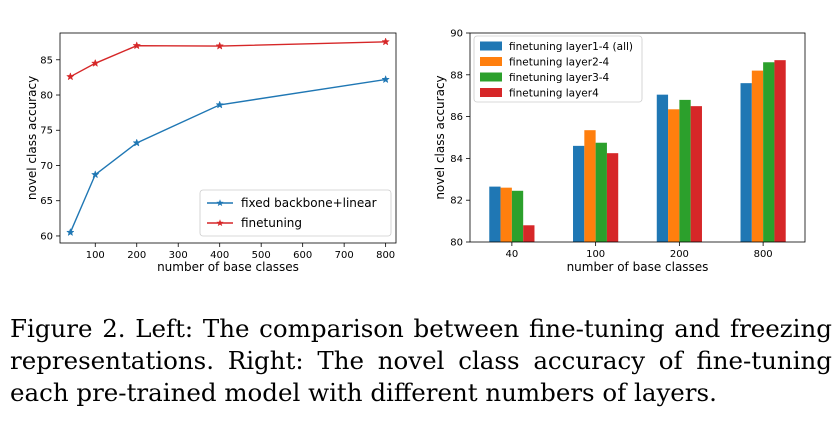 The width and height of the screenshot is (840, 433). Describe the element at coordinates (559, 78) in the screenshot. I see `legend-label: finetuning layer3-4` at that location.